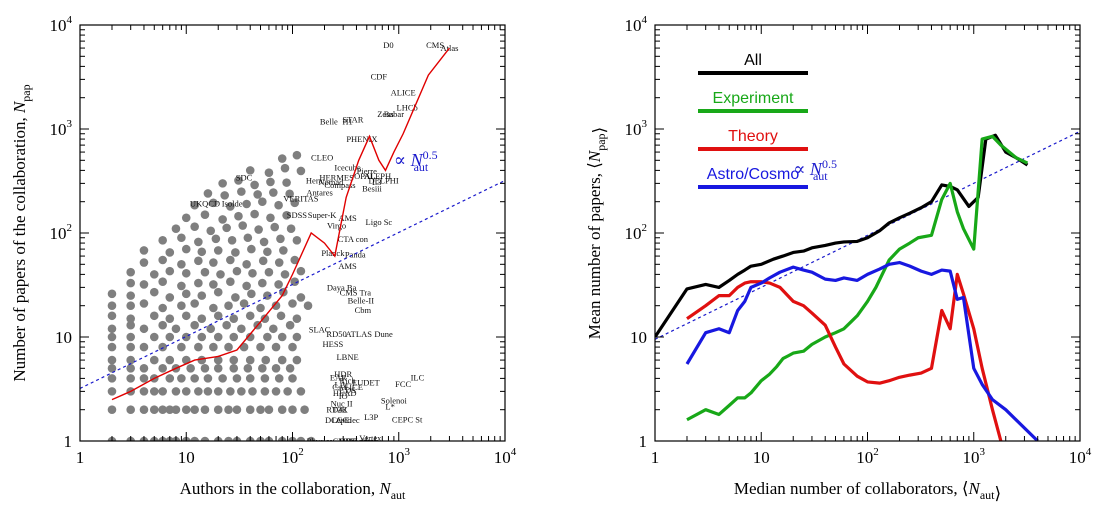 Image resolution: width=1110 pixels, height=510 pixels. I want to click on collaboration-label: Antares, so click(319, 192).